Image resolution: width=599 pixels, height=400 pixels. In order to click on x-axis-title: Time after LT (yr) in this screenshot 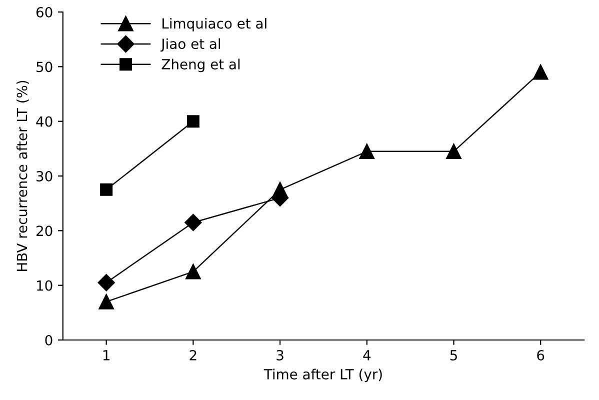, I will do `click(323, 375)`.